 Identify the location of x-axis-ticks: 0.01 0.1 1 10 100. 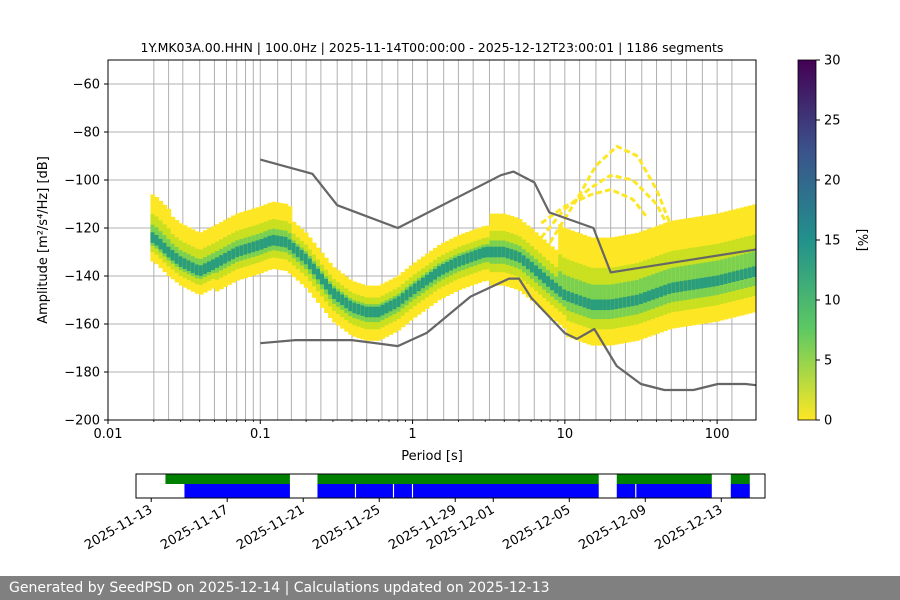
(412, 431).